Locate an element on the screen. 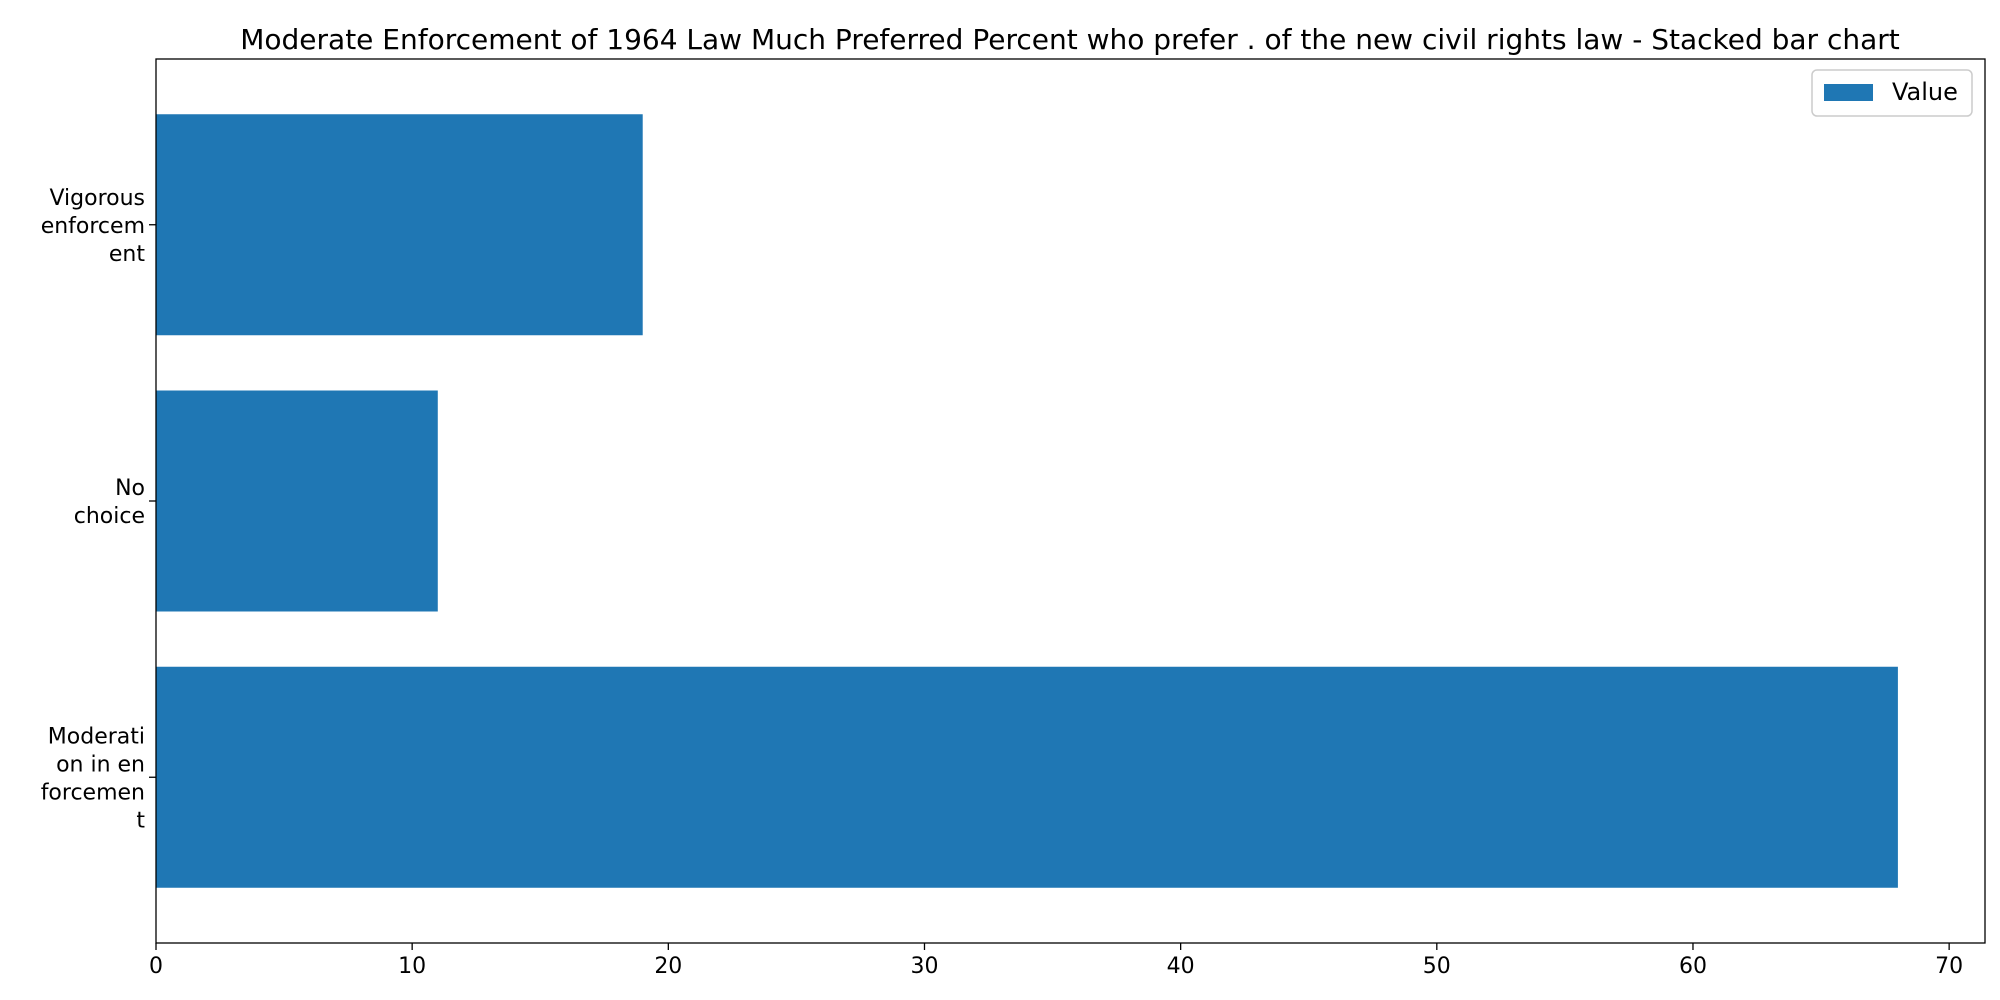  legend-label: Value is located at coordinates (1925, 92).